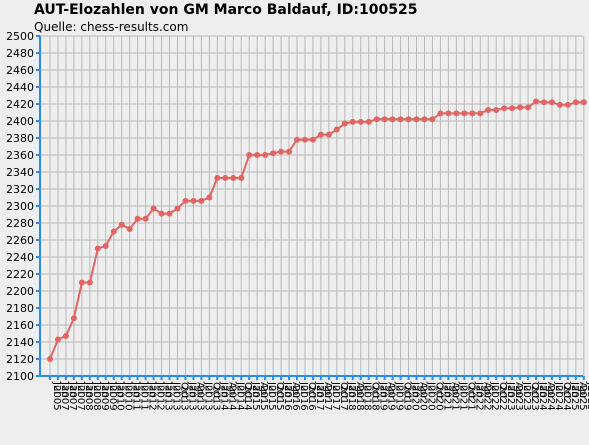 This screenshot has width=589, height=445. What do you see at coordinates (587, 396) in the screenshot?
I see `x-tick-label: Jul 2025` at bounding box center [587, 396].